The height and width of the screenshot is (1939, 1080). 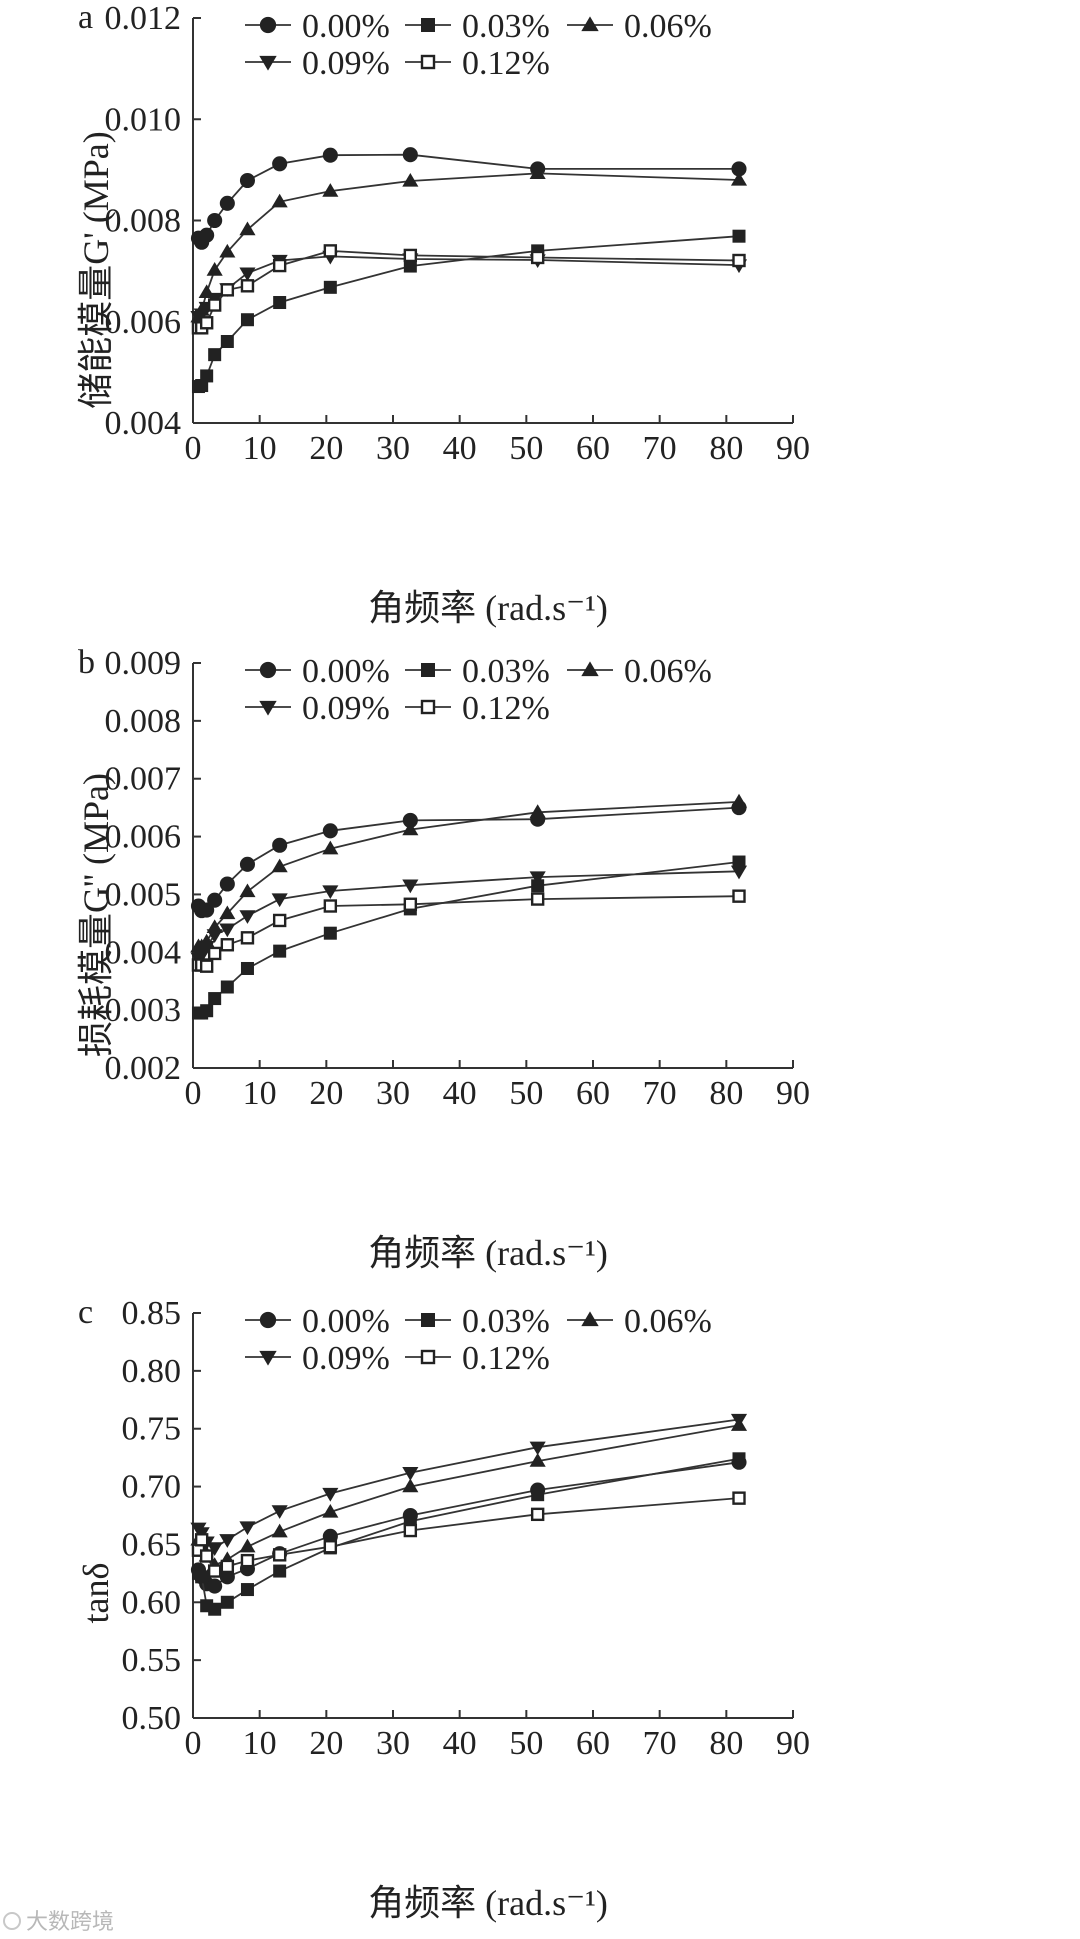 I want to click on series-0.03%, so click(x=468, y=937).